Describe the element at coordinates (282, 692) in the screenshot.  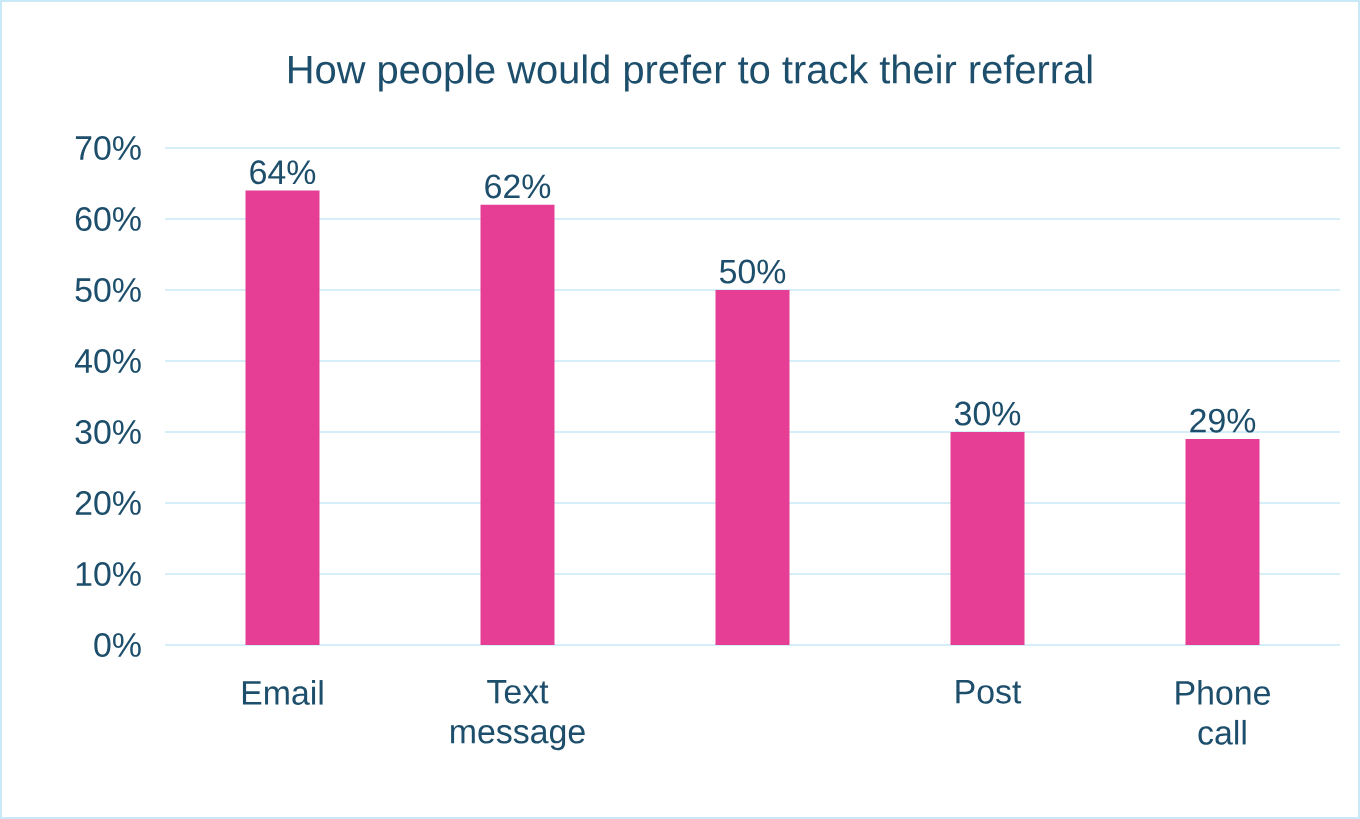
I see `x-tick-label: Email` at that location.